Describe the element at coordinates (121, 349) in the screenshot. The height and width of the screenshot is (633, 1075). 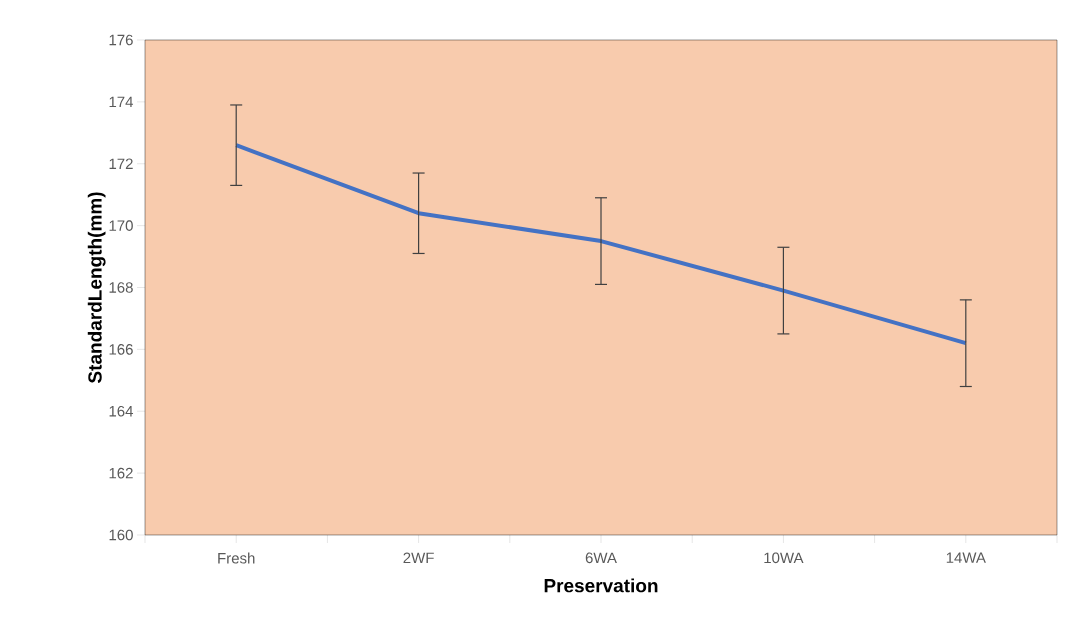
I see `y-tick-label: 166` at that location.